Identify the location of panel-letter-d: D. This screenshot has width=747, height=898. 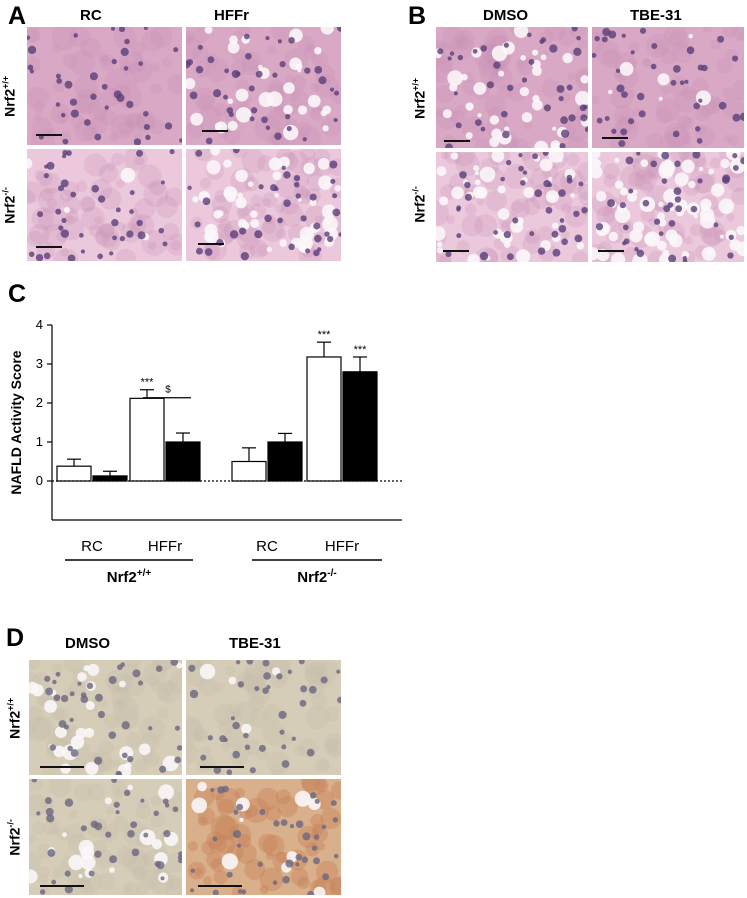
(15, 638).